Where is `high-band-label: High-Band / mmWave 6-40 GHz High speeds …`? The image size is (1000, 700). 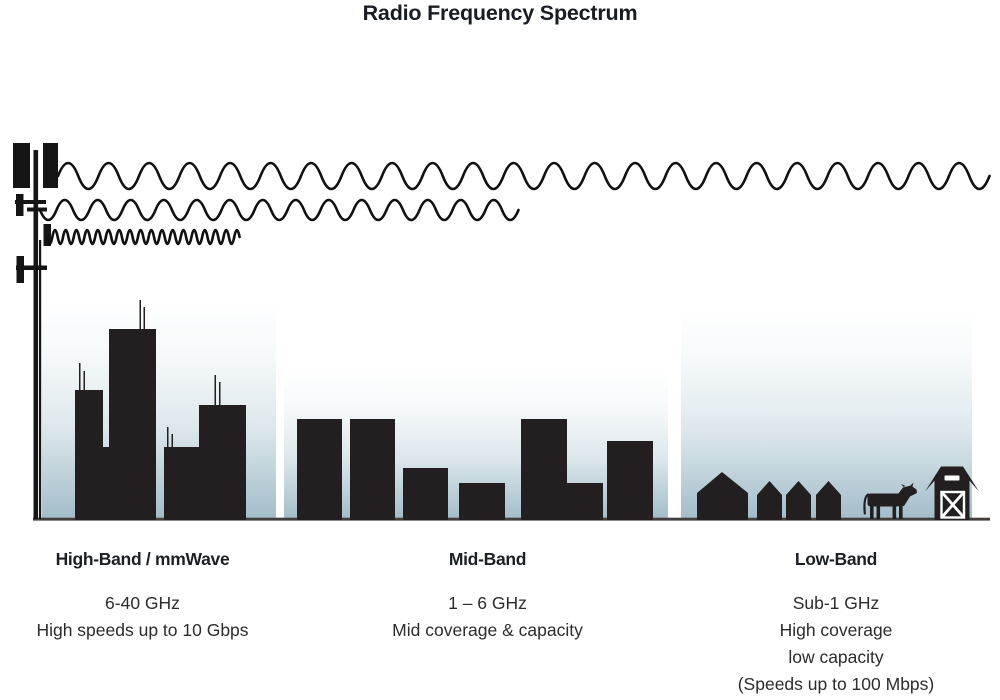
high-band-label: High-Band / mmWave 6-40 GHz High speeds … is located at coordinates (142, 624).